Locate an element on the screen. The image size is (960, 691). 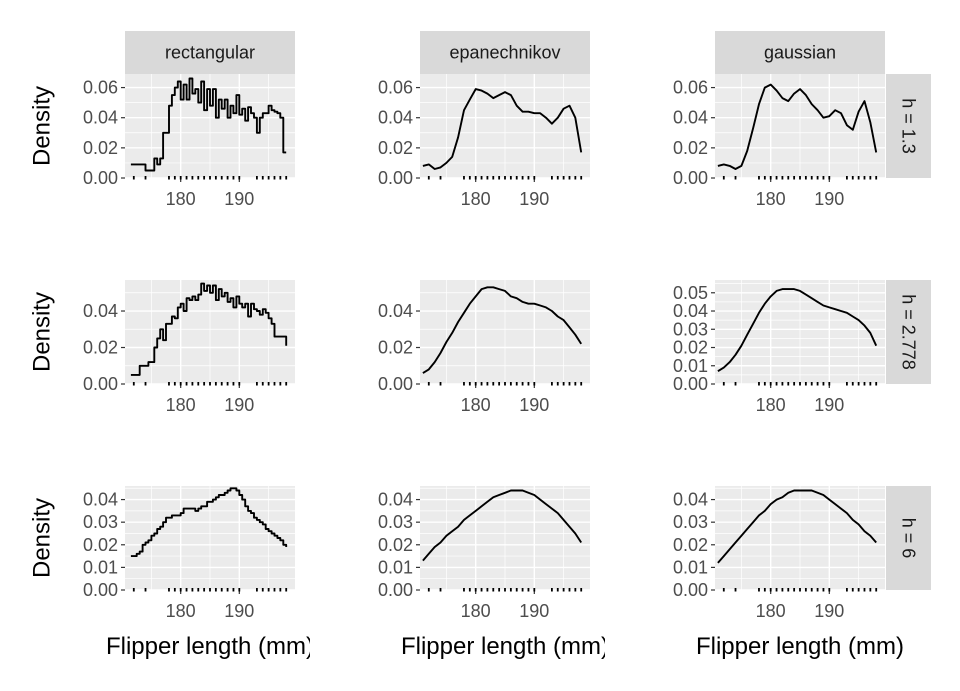
y-tick-label: 0.05 is located at coordinates (690, 293).